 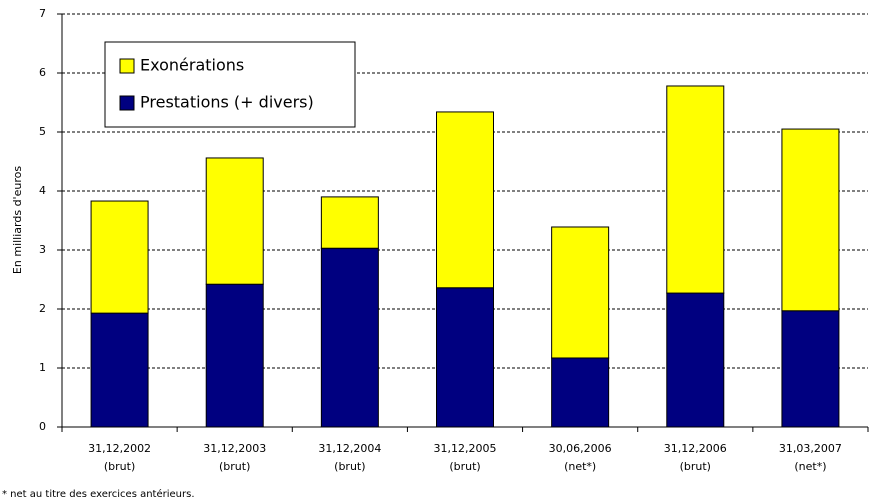 I want to click on y-tick-label: 4, so click(x=42, y=190).